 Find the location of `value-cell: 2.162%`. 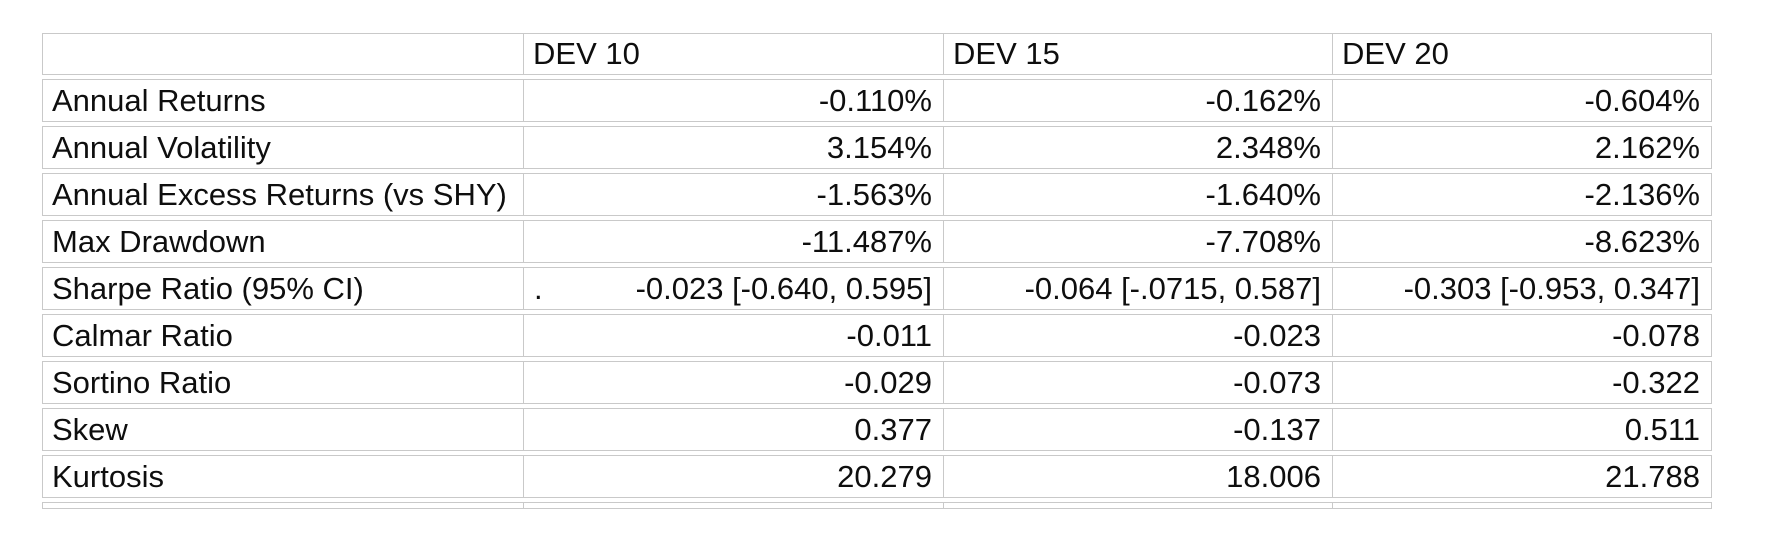

value-cell: 2.162% is located at coordinates (1522, 147).